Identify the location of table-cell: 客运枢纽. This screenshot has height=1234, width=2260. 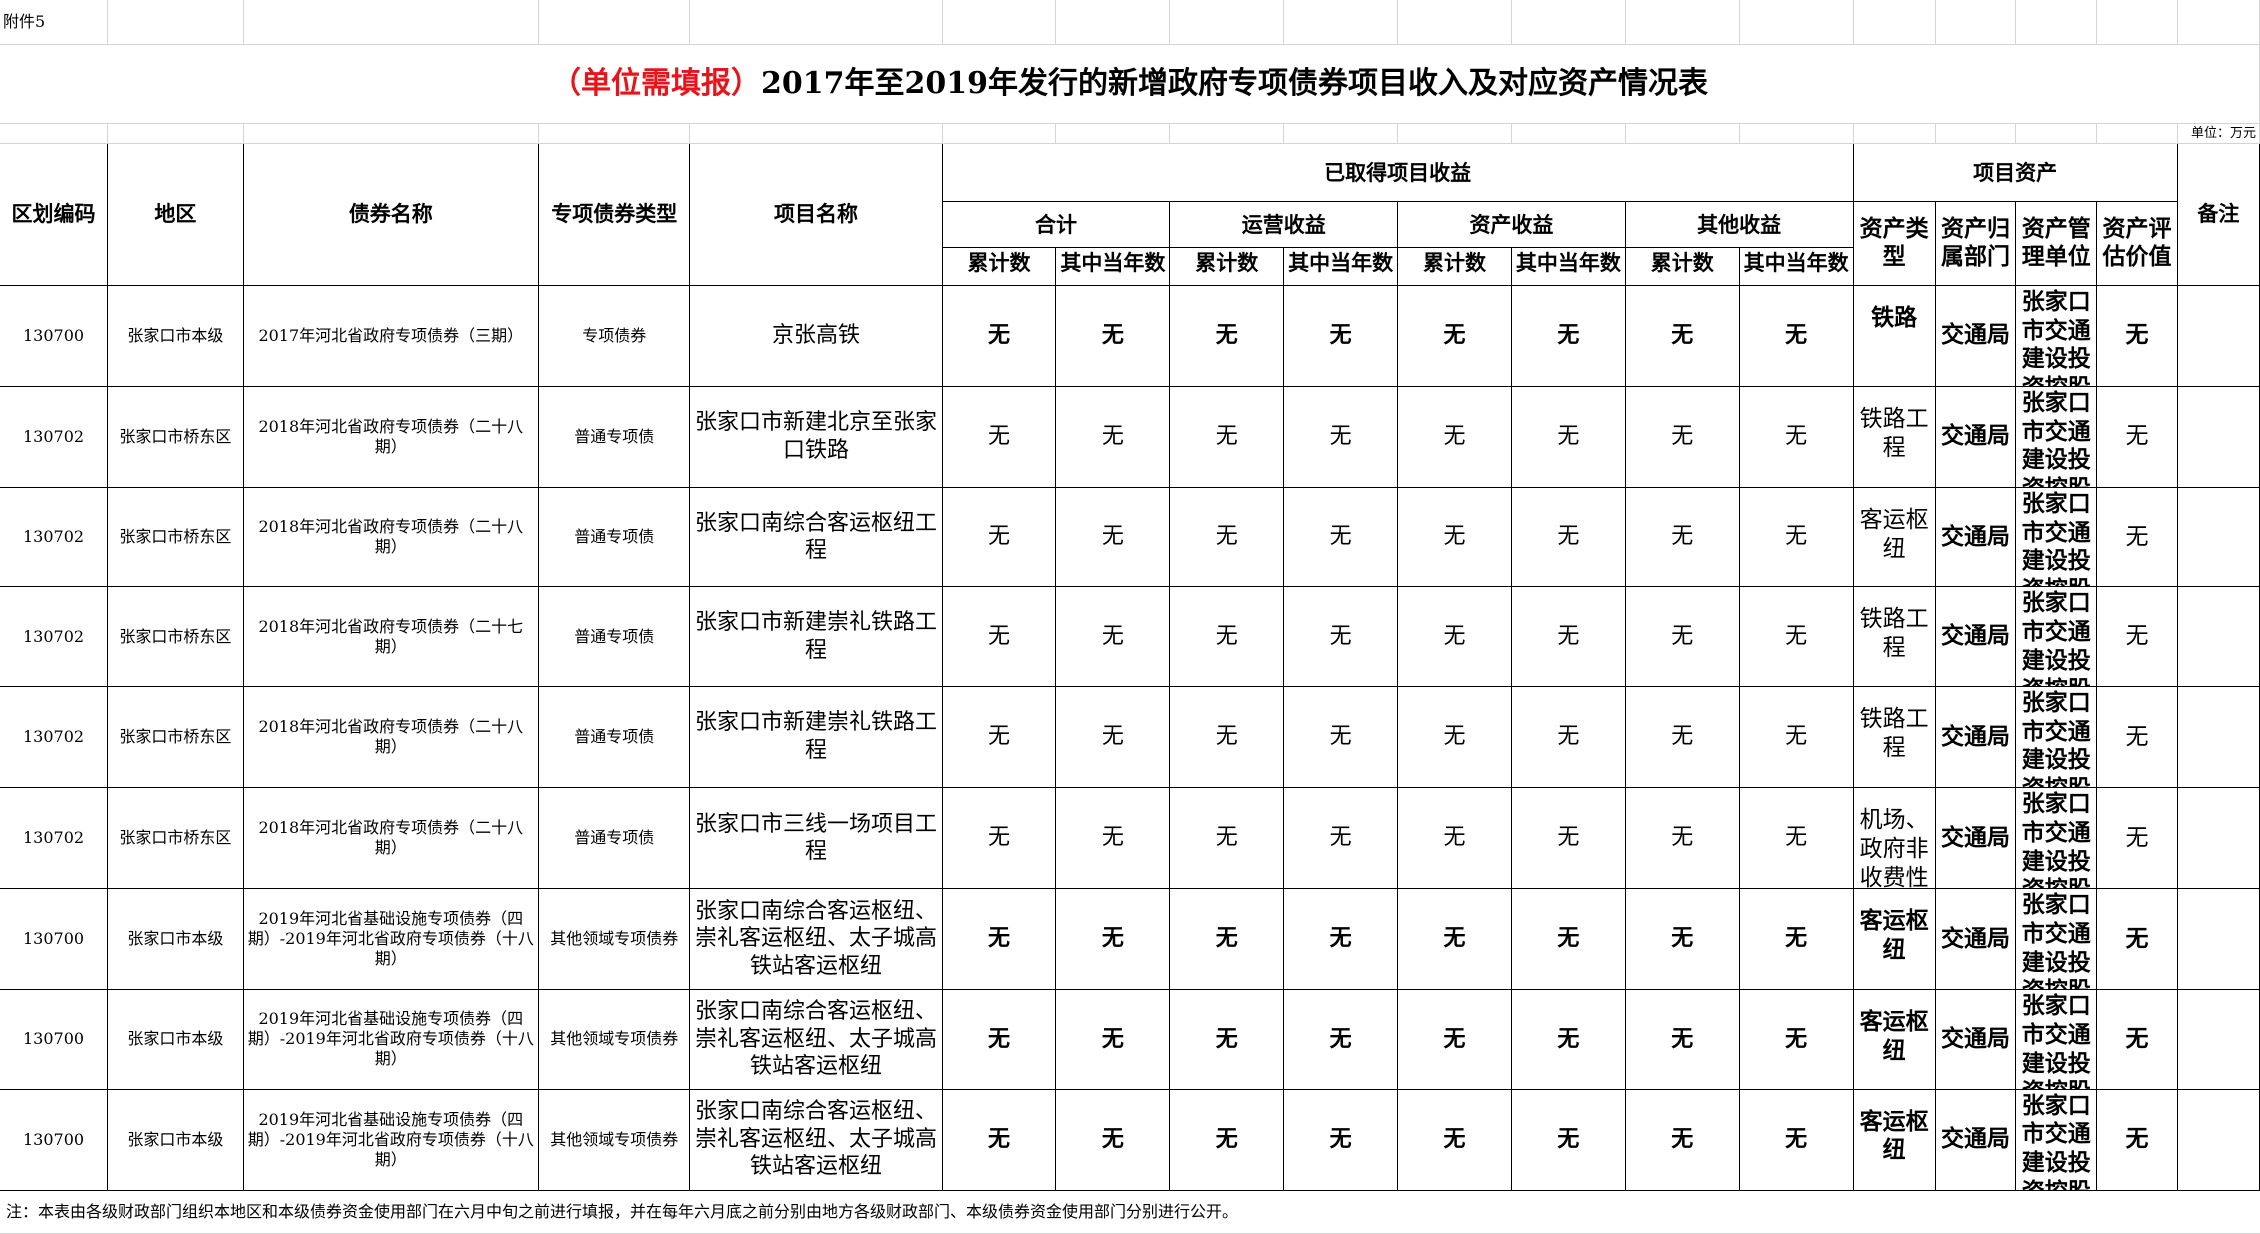
(1894, 537).